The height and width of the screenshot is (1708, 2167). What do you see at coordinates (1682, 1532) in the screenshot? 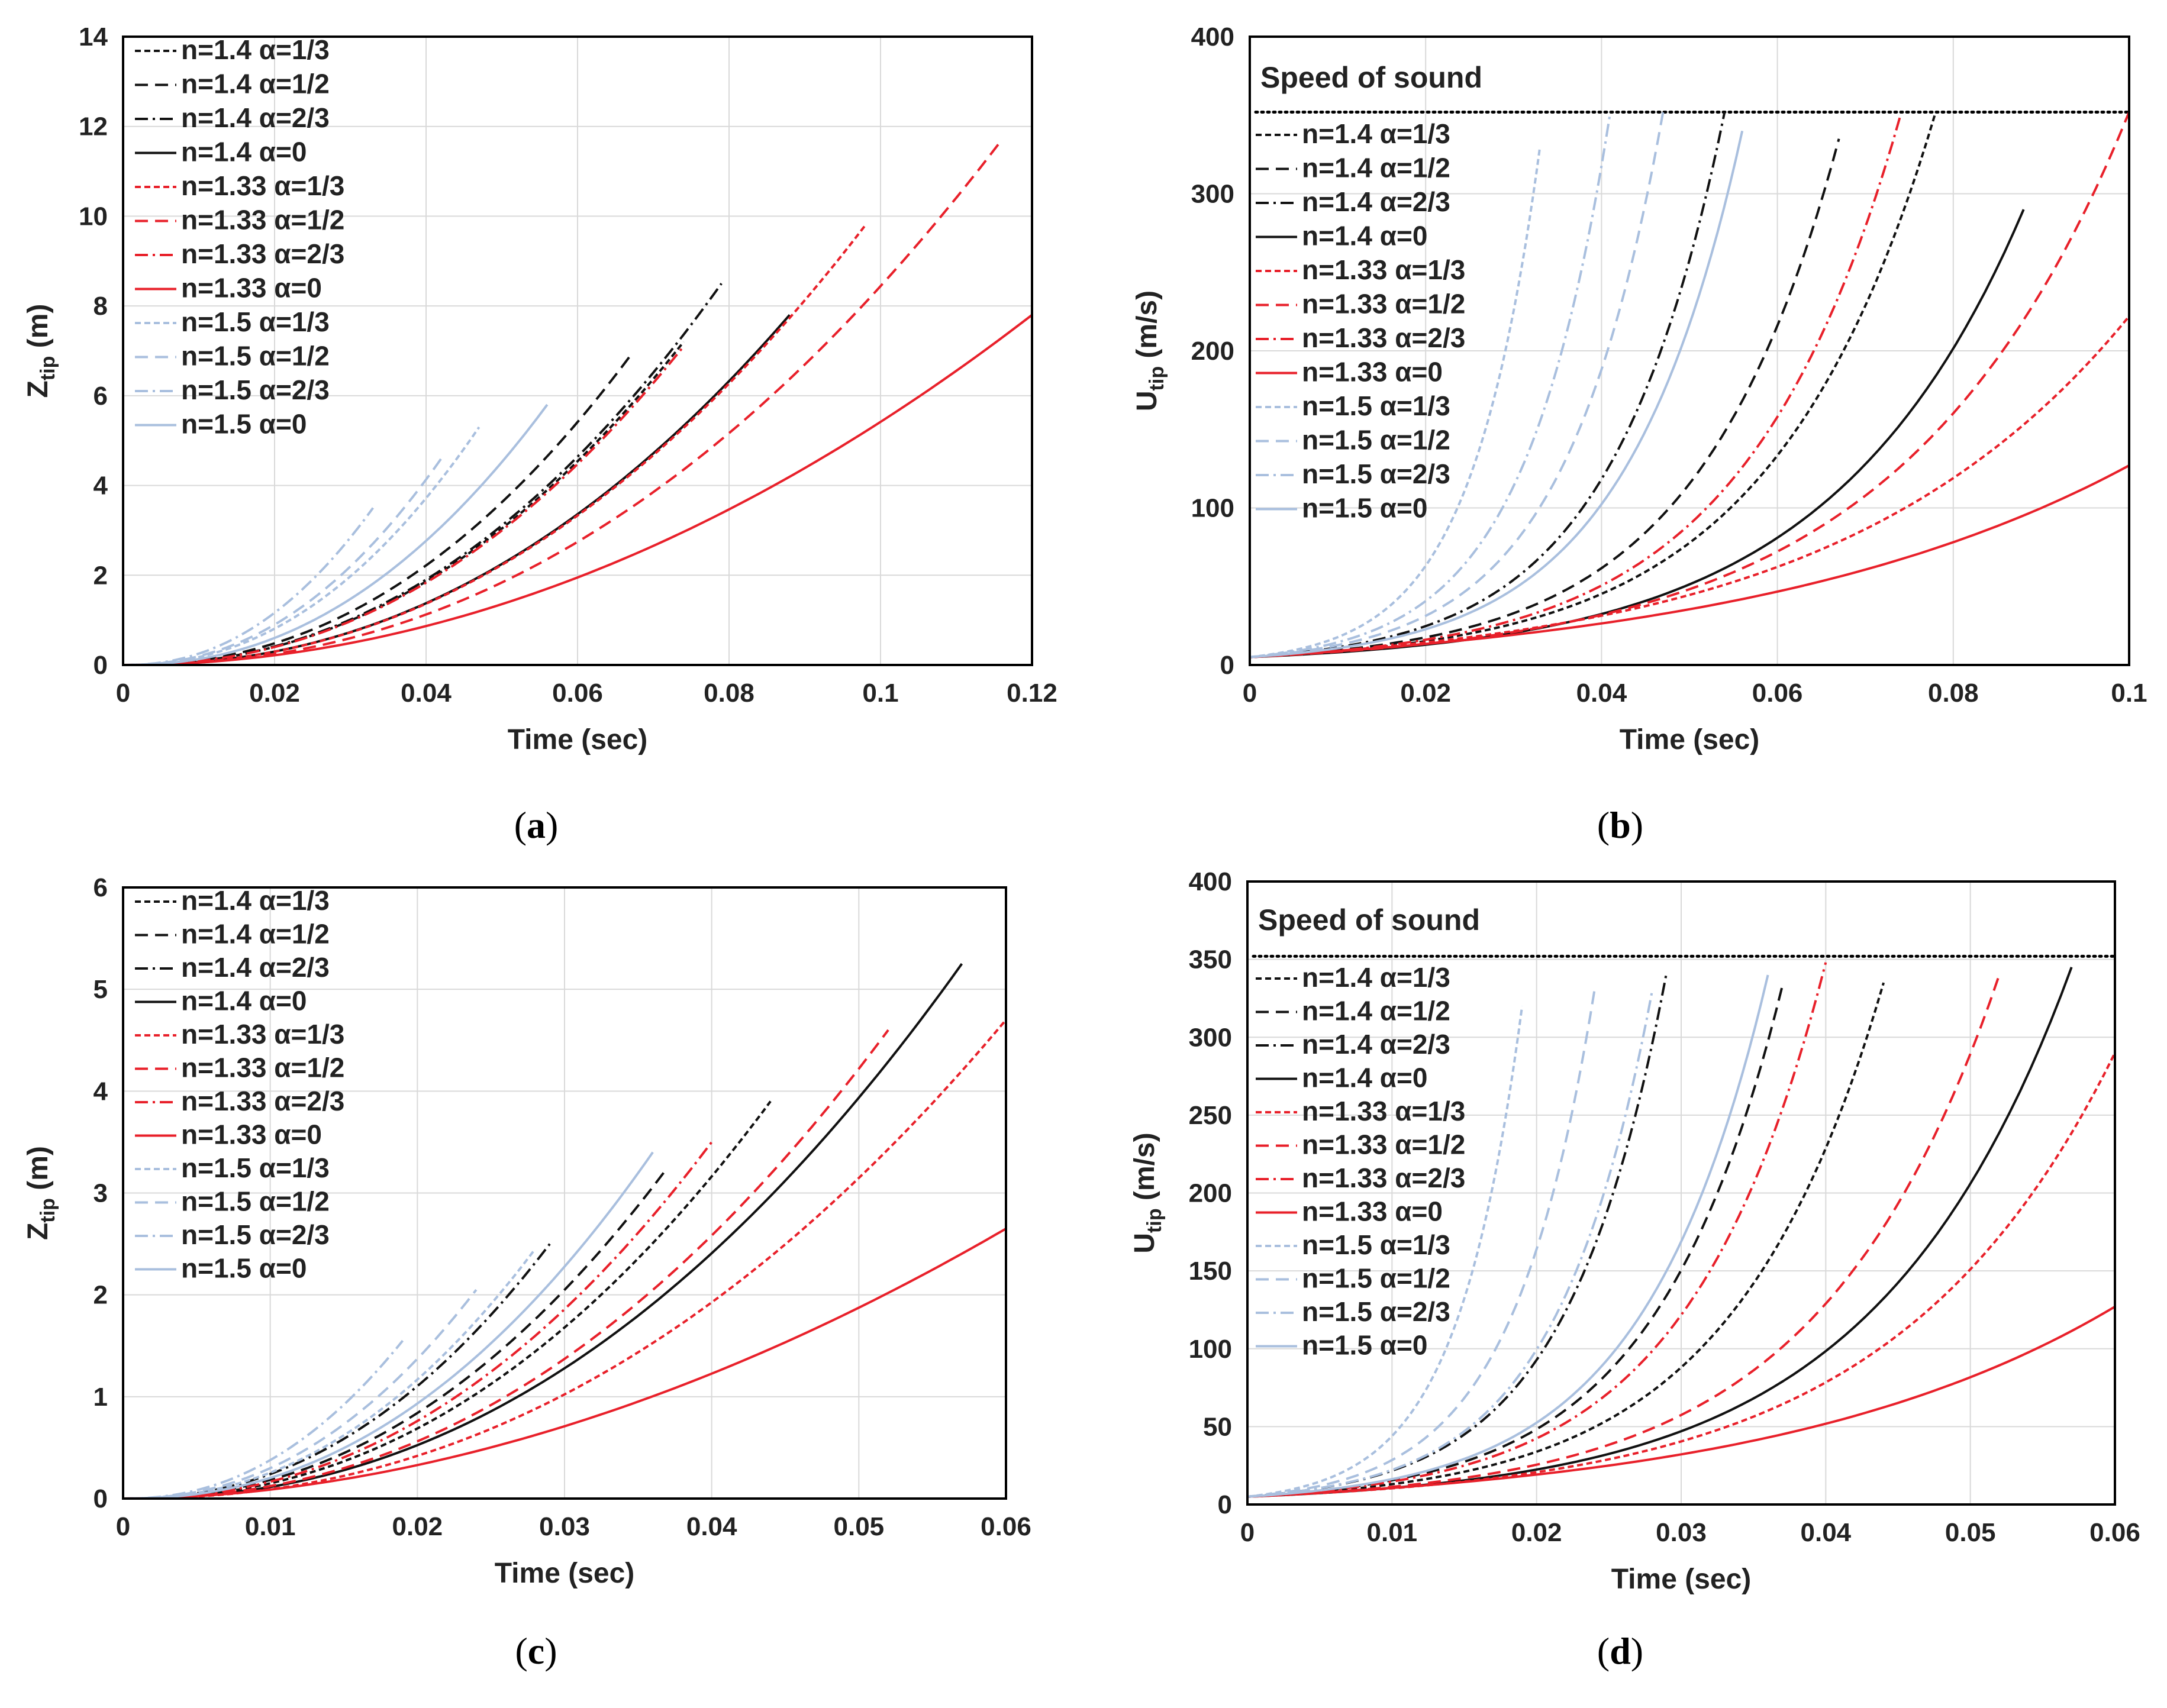
I see `x-tick-label: 0.03` at bounding box center [1682, 1532].